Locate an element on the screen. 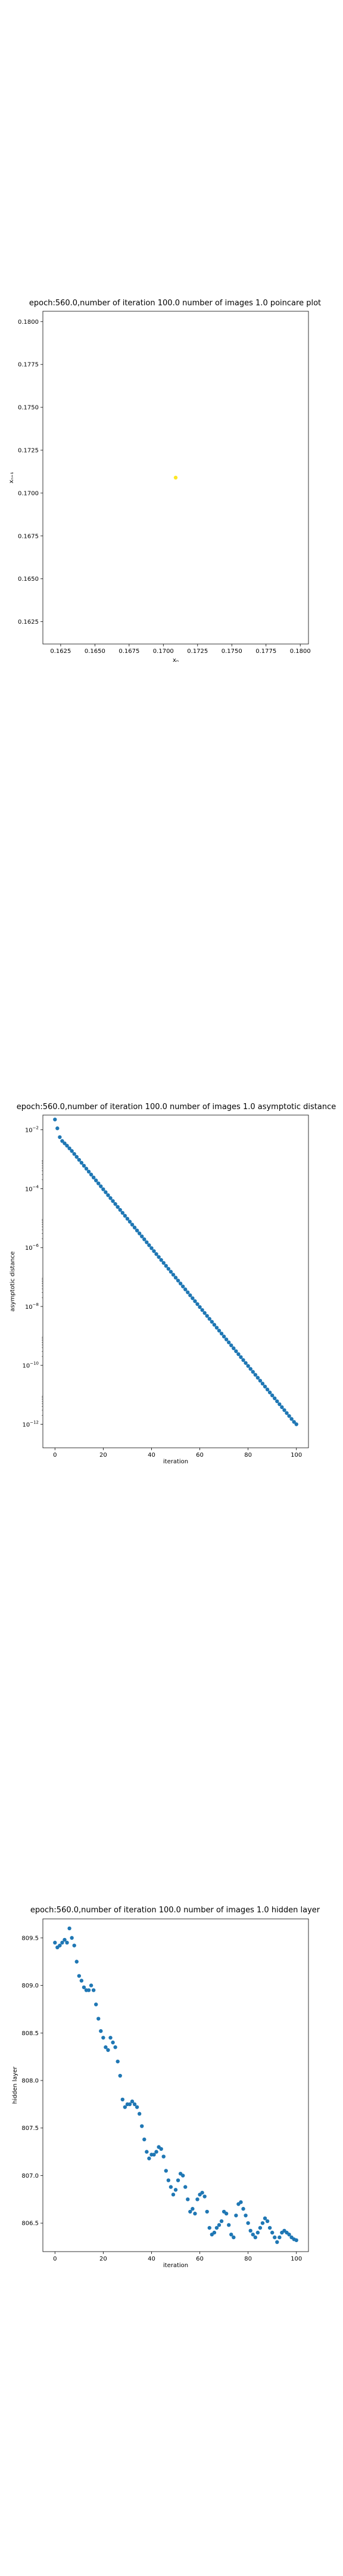 The height and width of the screenshot is (2576, 343). y-tick-label: 0.1700 is located at coordinates (29, 494).